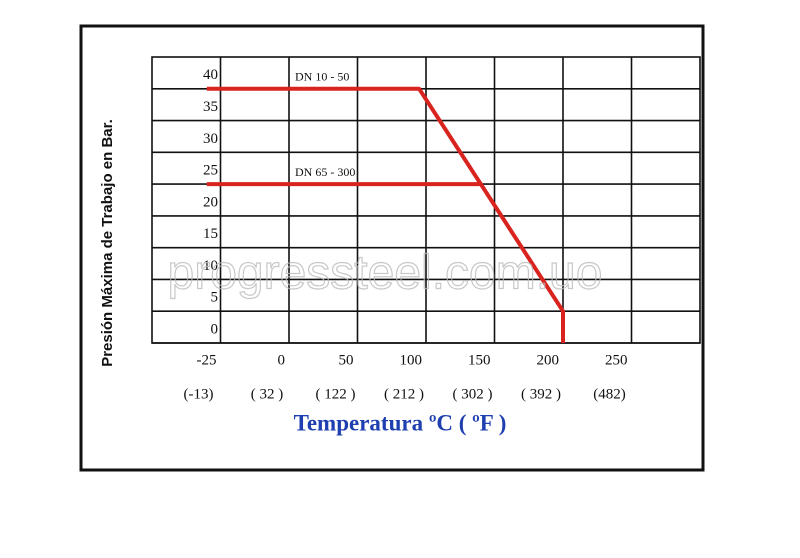 The image size is (800, 558). Describe the element at coordinates (541, 394) in the screenshot. I see `x-tick-label-f: ( 392 )` at that location.